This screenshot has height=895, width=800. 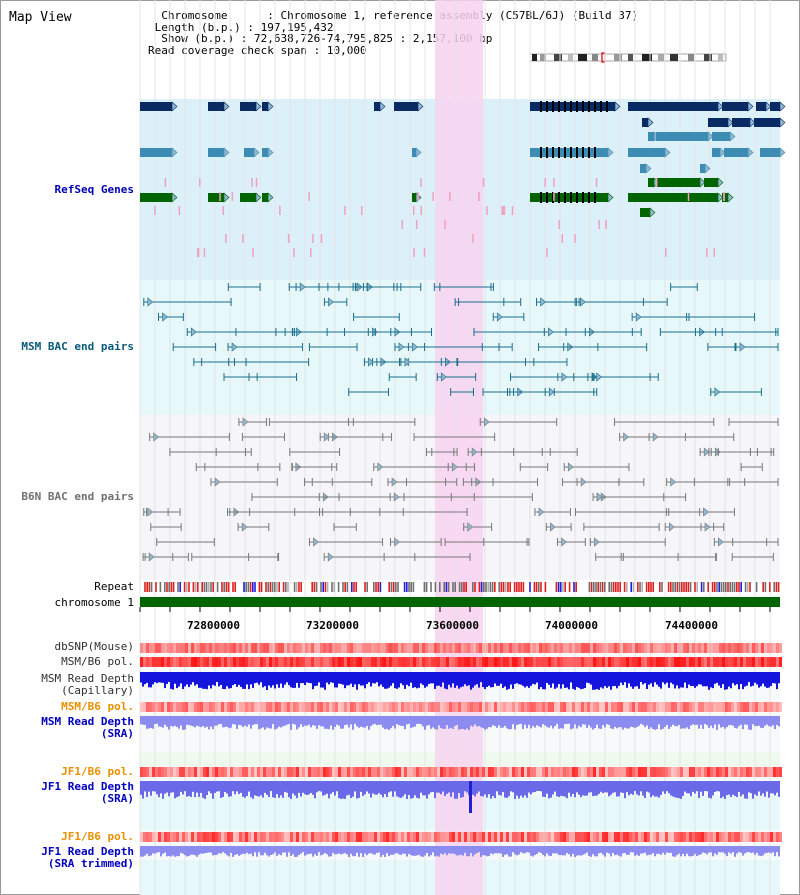 What do you see at coordinates (94, 646) in the screenshot?
I see `track-label-dbsnp: dbSNP(Mouse)` at bounding box center [94, 646].